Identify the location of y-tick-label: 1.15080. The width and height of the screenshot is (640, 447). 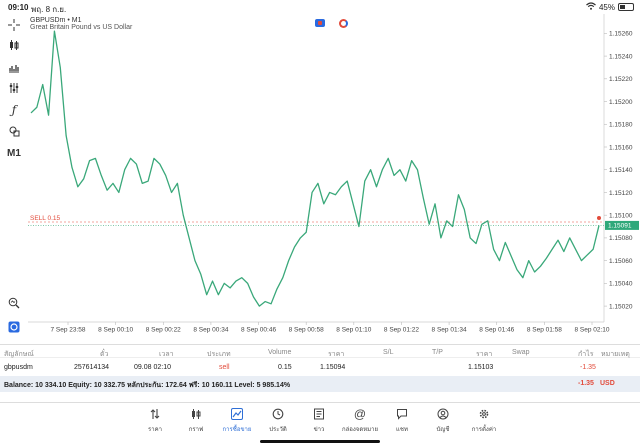
(621, 238).